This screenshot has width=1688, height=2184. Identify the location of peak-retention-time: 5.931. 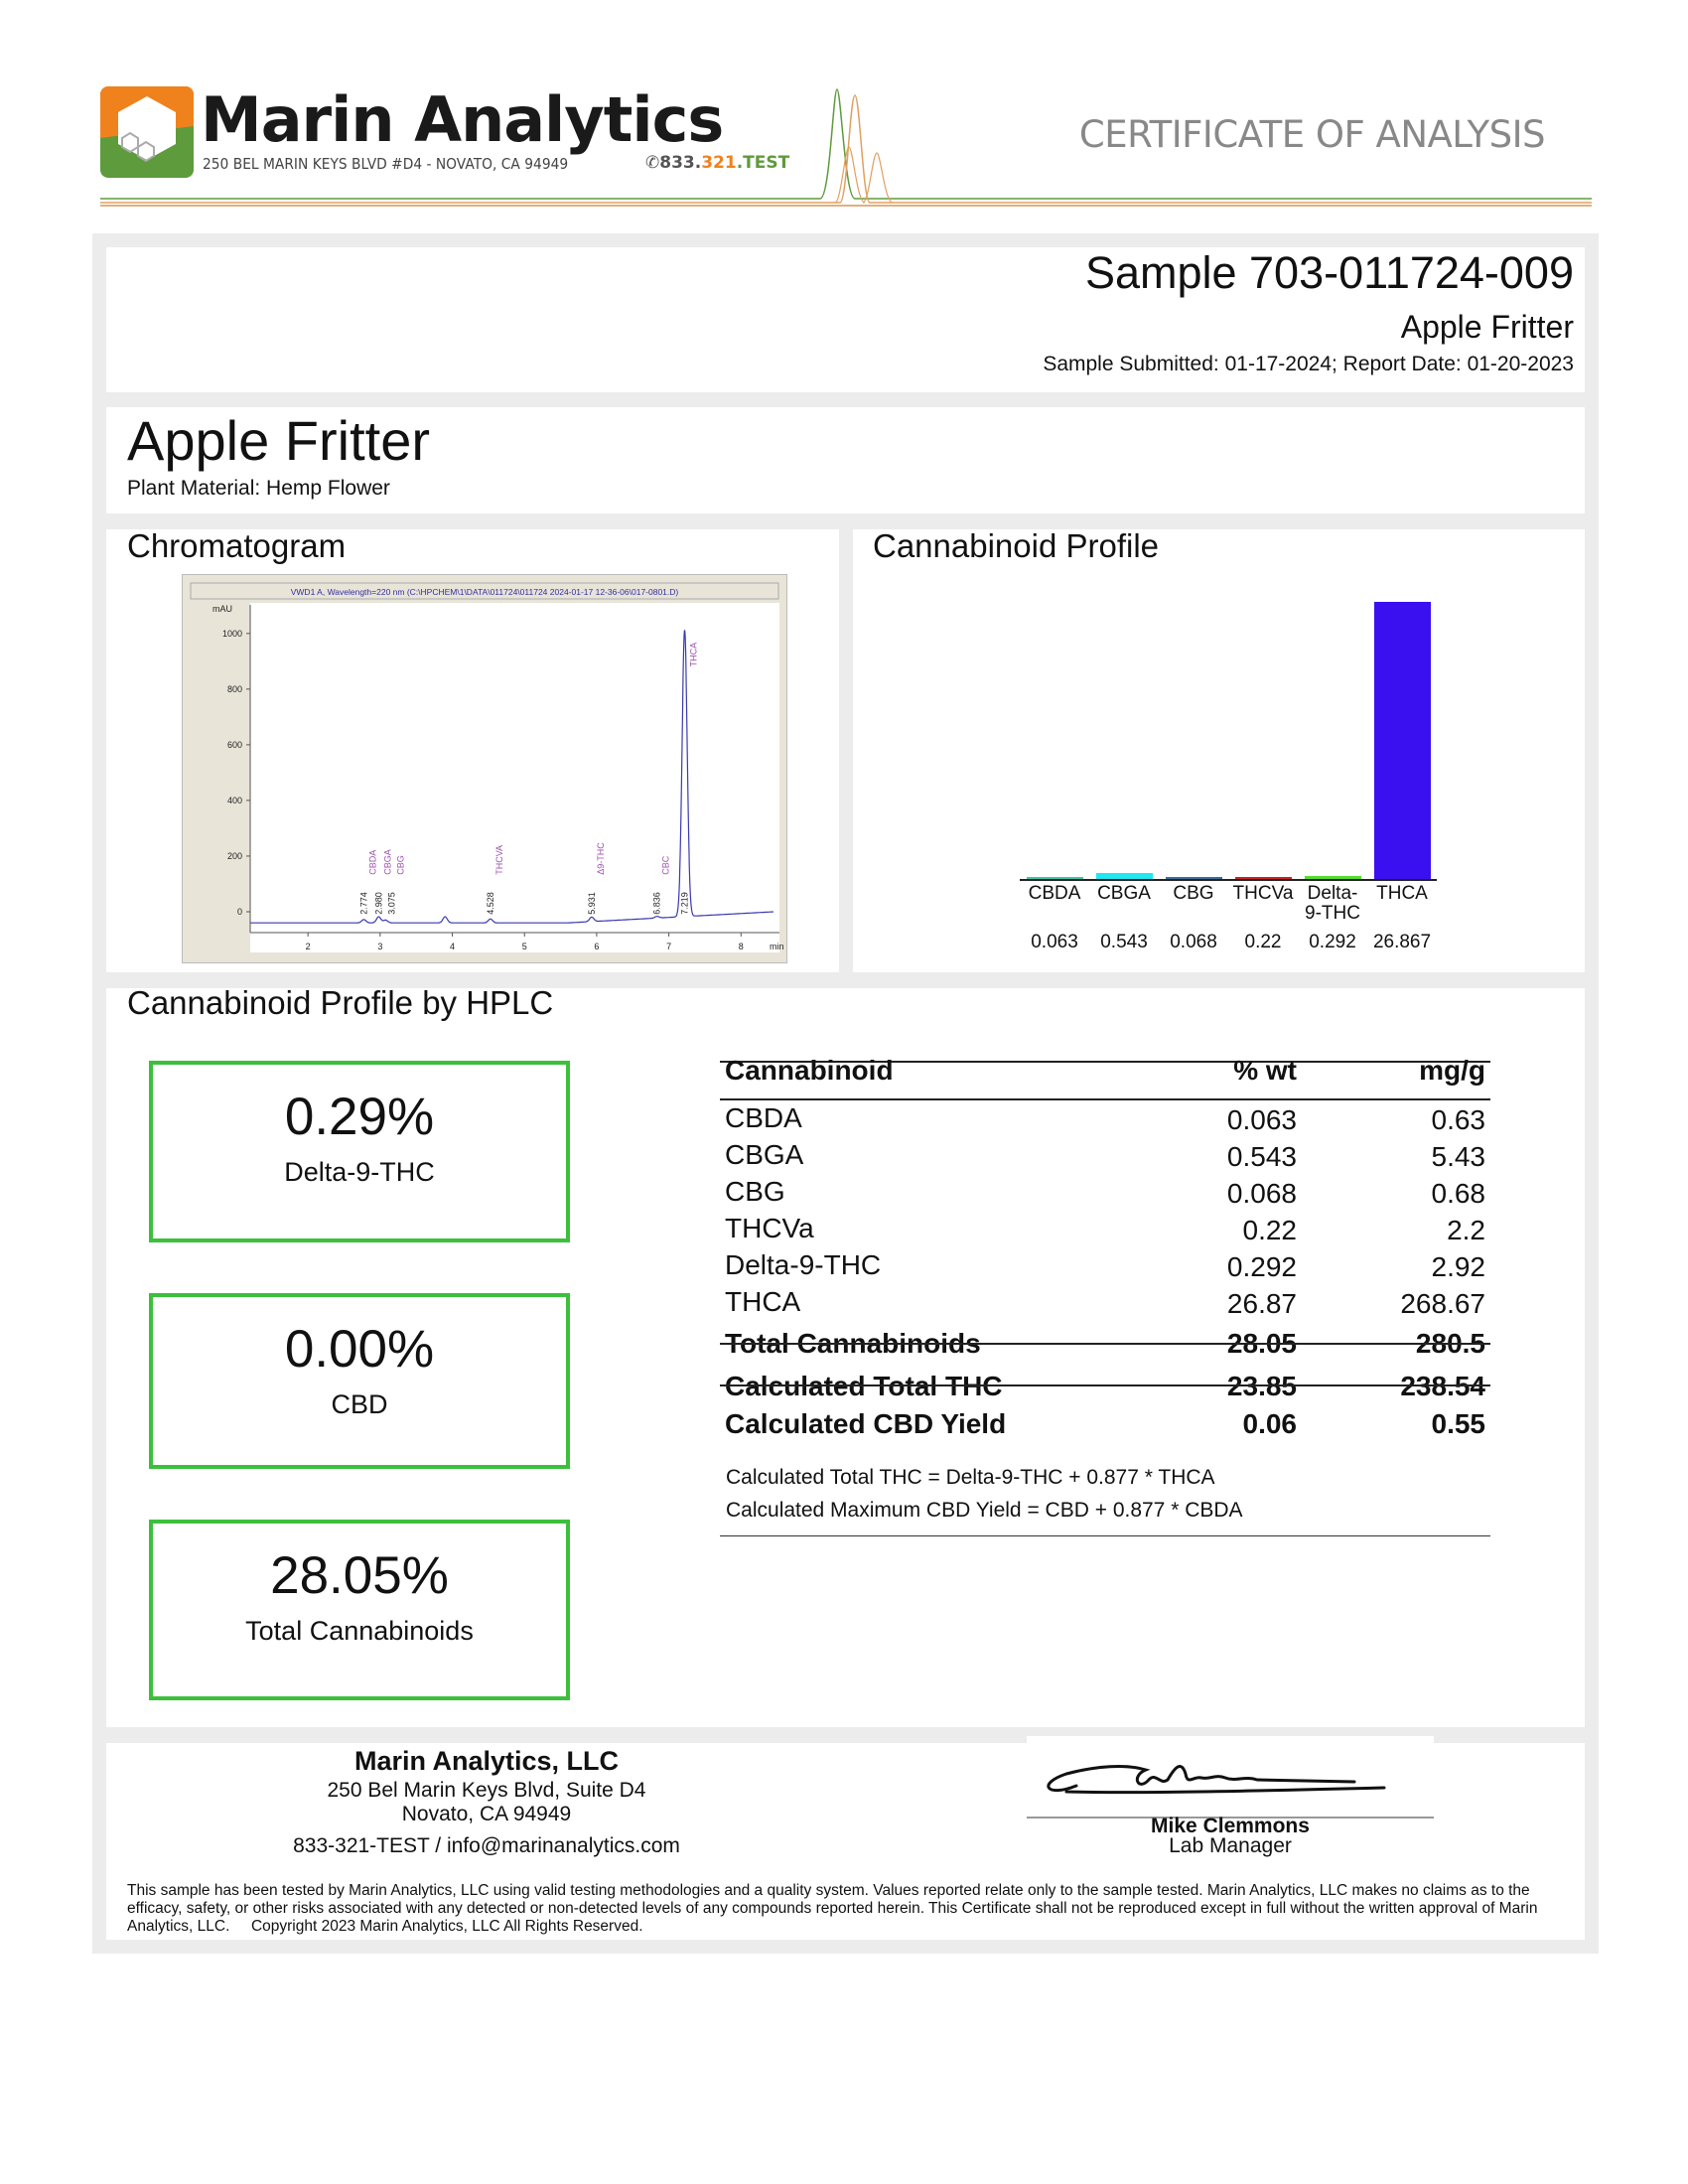
(592, 903).